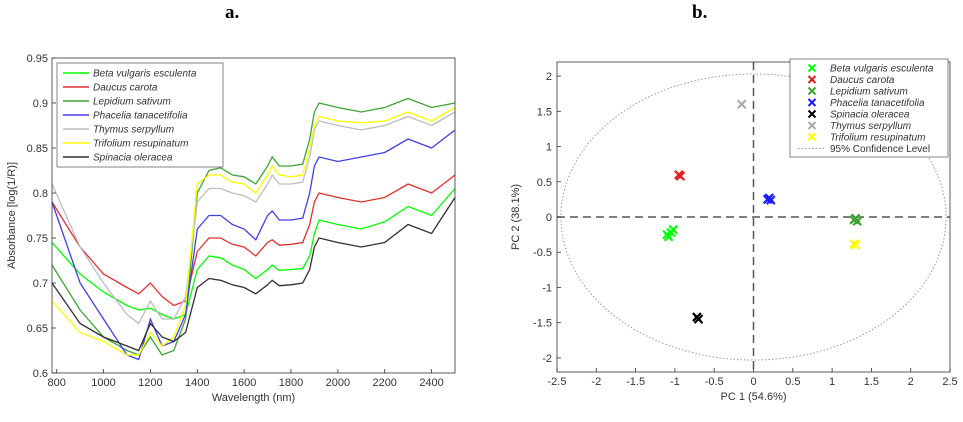  Describe the element at coordinates (549, 148) in the screenshot. I see `y-tick-label: 1` at that location.